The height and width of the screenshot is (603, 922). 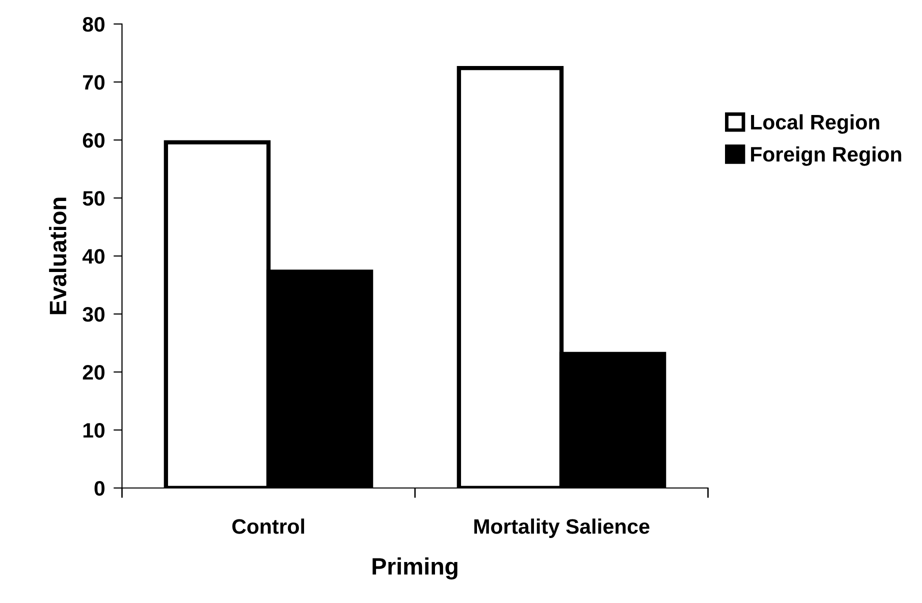 What do you see at coordinates (93, 82) in the screenshot?
I see `y-tick-label: 70` at bounding box center [93, 82].